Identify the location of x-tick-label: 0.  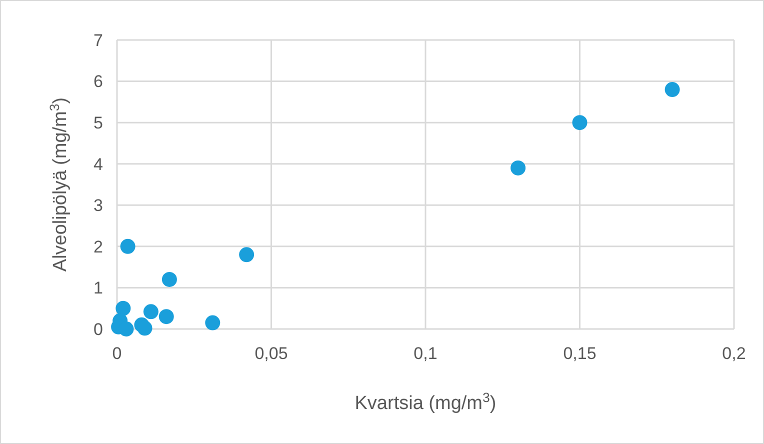
(117, 353).